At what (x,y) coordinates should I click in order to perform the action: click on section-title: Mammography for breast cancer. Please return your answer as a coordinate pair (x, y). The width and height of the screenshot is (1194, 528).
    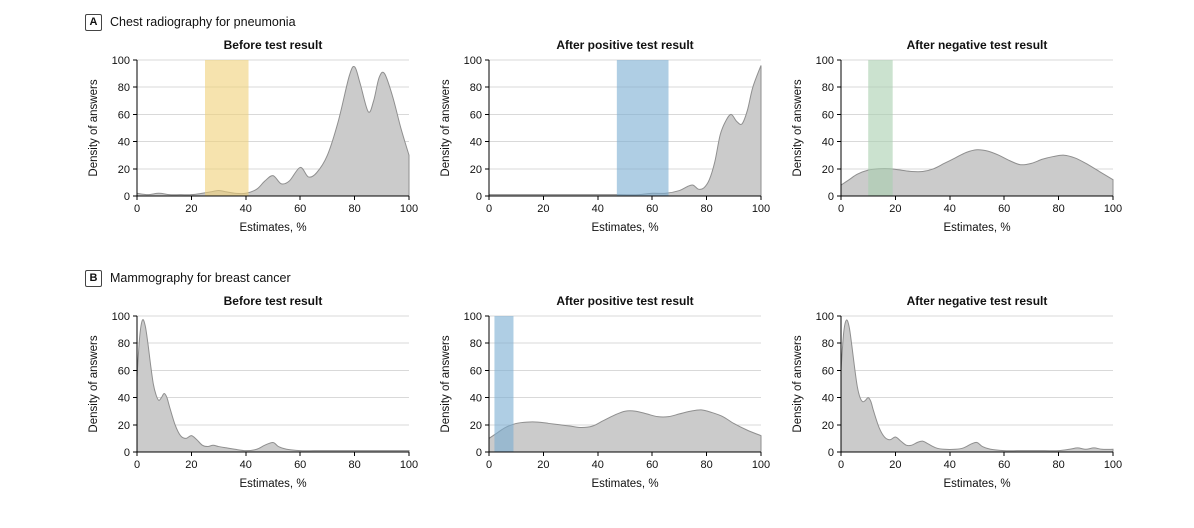
    Looking at the image, I should click on (200, 278).